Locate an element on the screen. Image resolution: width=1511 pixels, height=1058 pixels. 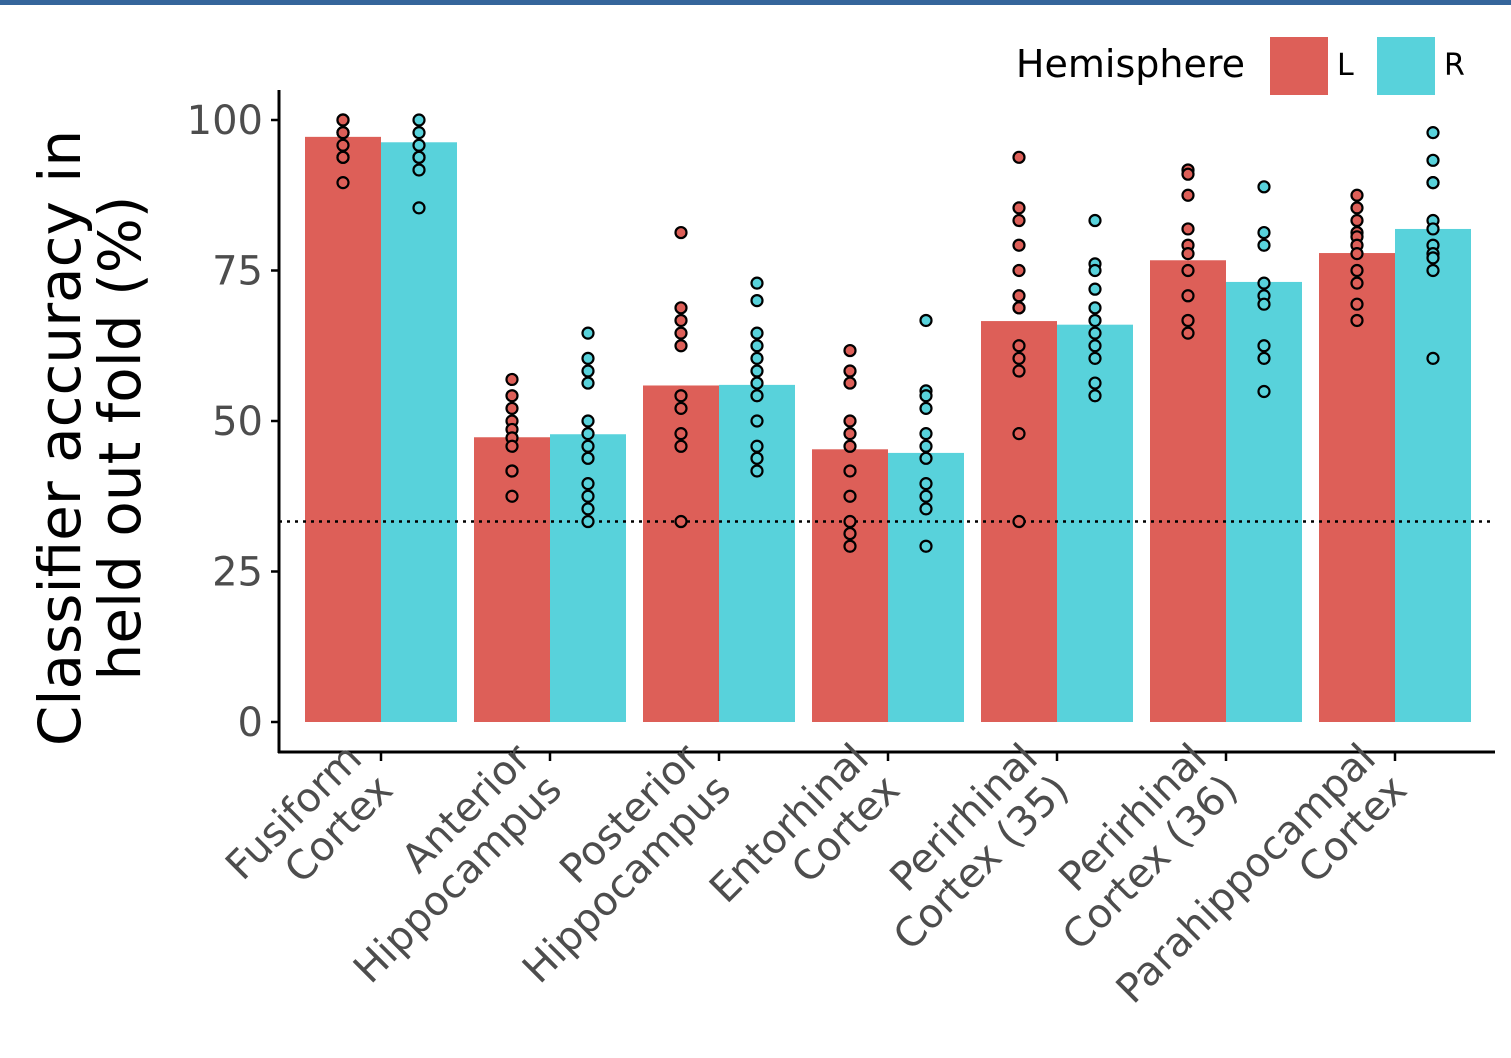
y-tick-label: 25 is located at coordinates (237, 573).